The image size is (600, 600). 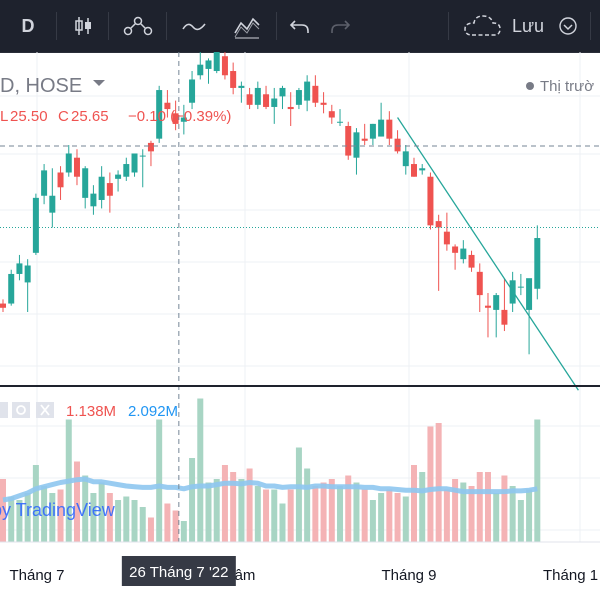 I want to click on cloud-icon, so click(x=482, y=26).